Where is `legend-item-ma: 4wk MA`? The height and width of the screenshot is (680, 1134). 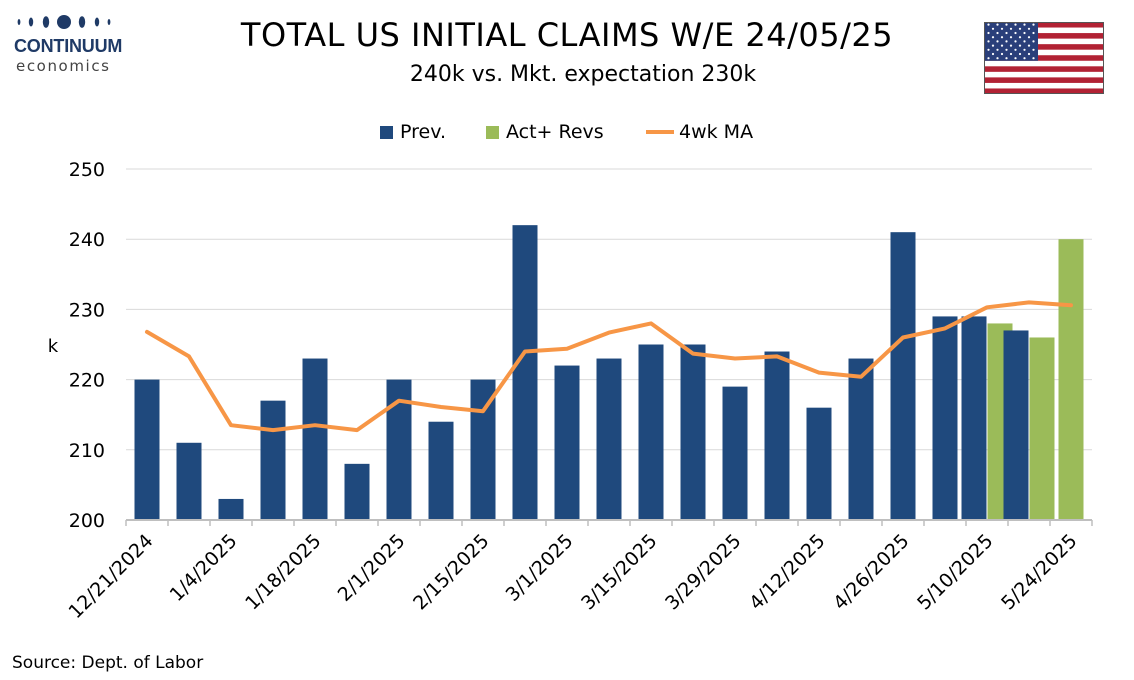 legend-item-ma: 4wk MA is located at coordinates (699, 132).